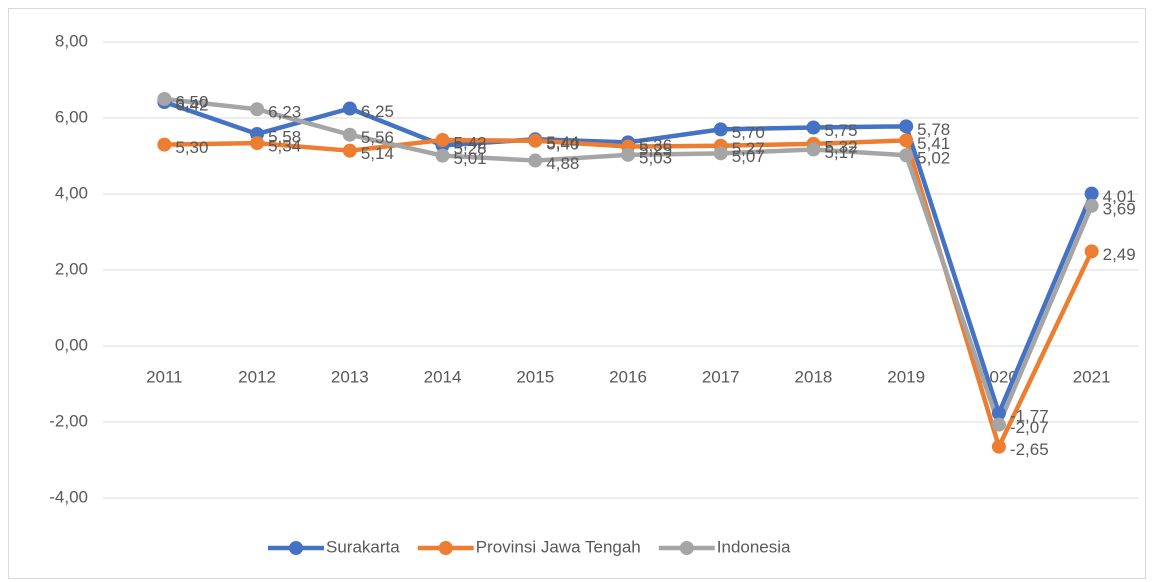 The height and width of the screenshot is (582, 1154). I want to click on data-label: 5,32, so click(840, 146).